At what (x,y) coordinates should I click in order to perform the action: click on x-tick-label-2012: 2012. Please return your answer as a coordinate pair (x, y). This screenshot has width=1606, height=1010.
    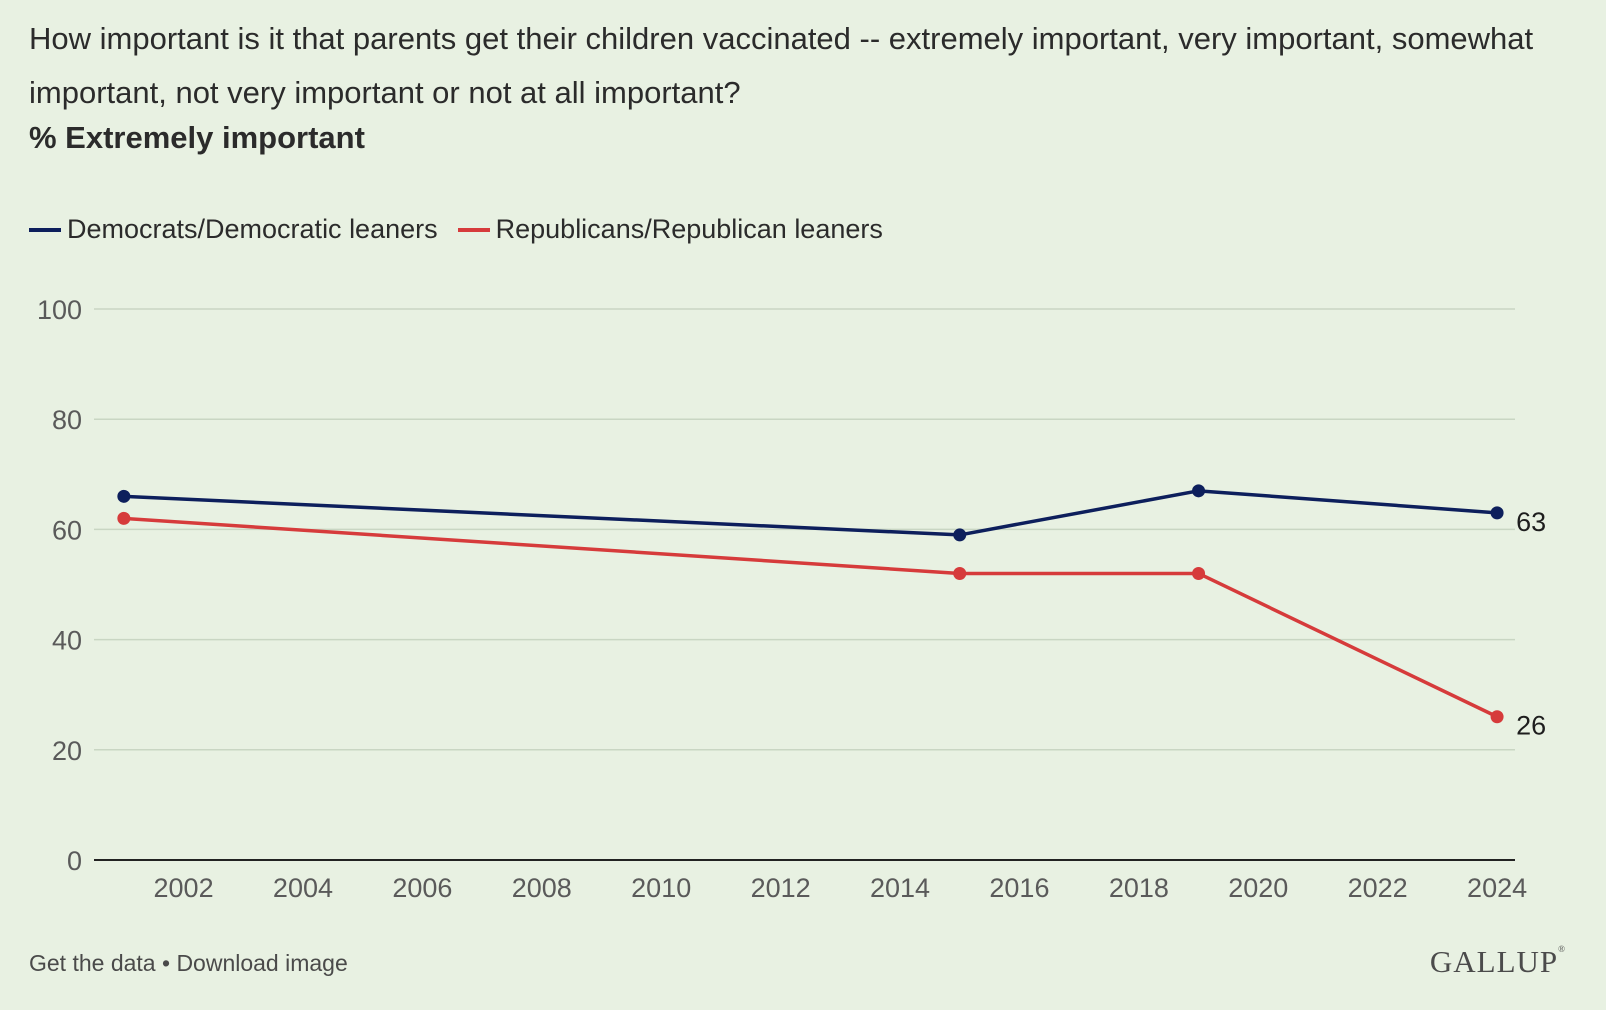
    Looking at the image, I should click on (781, 888).